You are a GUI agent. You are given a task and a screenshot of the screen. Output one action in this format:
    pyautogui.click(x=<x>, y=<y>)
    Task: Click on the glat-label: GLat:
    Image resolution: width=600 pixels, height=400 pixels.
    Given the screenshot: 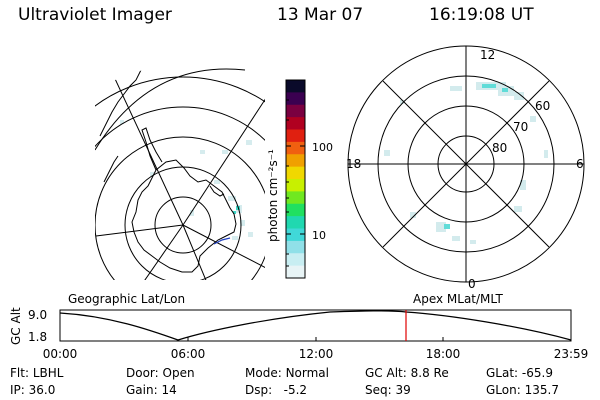 What is the action you would take?
    pyautogui.click(x=502, y=373)
    